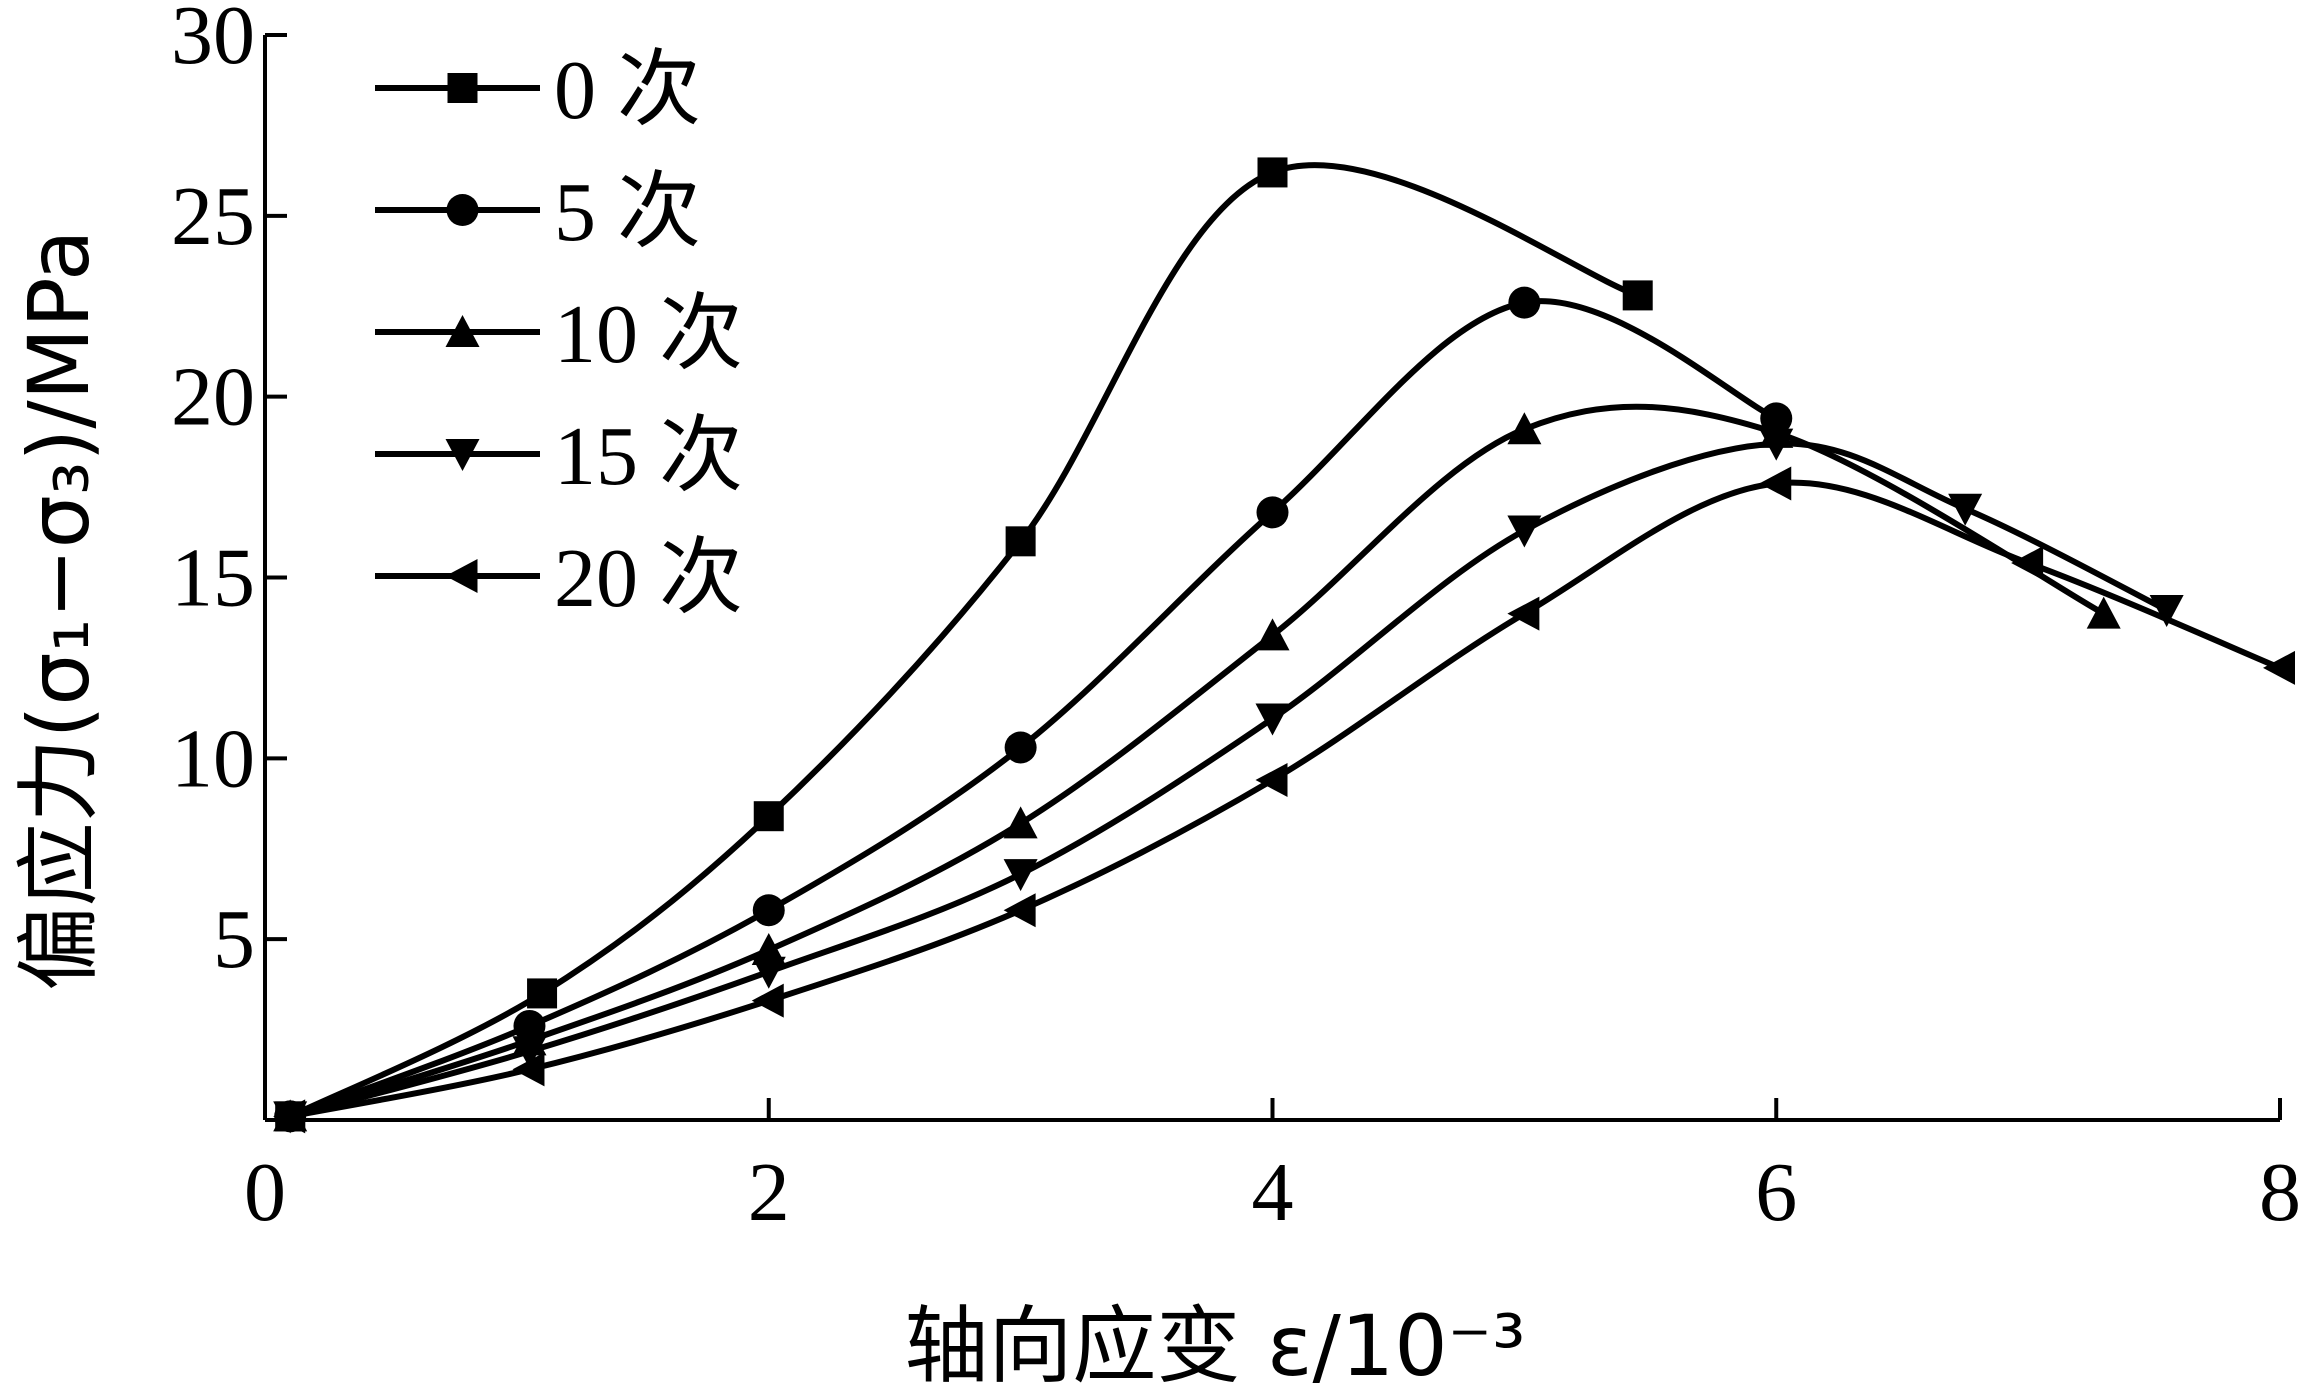 The image size is (2305, 1386). Describe the element at coordinates (648, 334) in the screenshot. I see `legend-label: 10 次` at that location.